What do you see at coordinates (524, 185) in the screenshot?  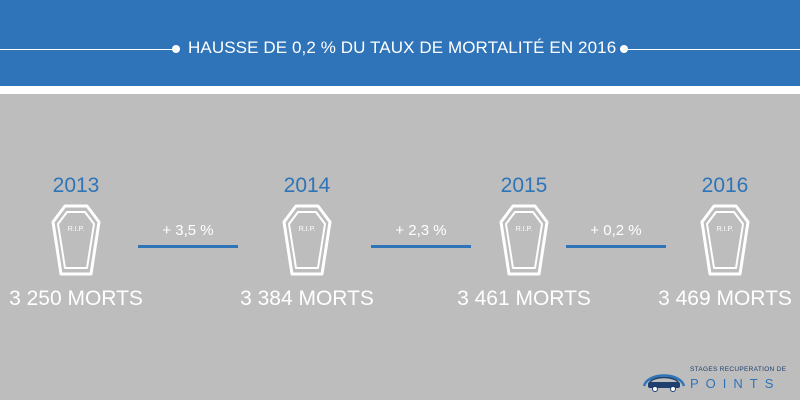 I see `year-label: 2015` at bounding box center [524, 185].